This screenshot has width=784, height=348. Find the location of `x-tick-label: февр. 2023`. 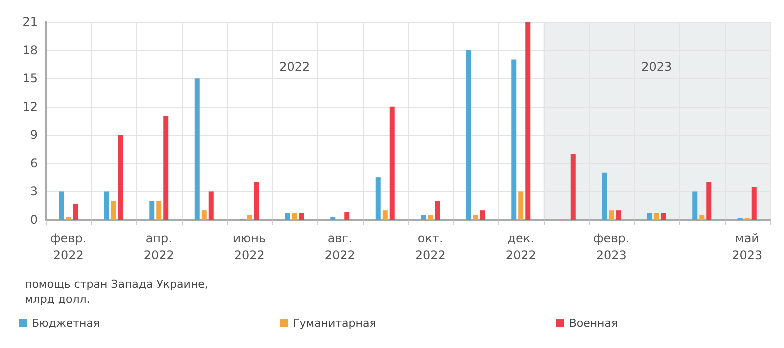

x-tick-label: февр. 2023 is located at coordinates (612, 247).